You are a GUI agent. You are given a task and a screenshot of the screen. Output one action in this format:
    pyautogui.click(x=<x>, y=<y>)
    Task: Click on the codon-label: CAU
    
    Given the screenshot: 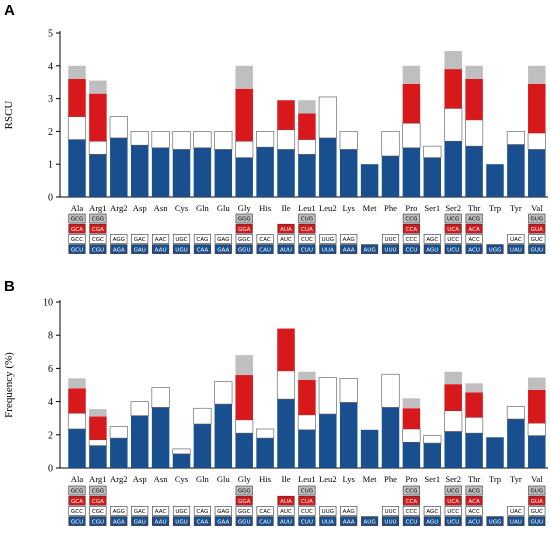 What is the action you would take?
    pyautogui.click(x=265, y=250)
    